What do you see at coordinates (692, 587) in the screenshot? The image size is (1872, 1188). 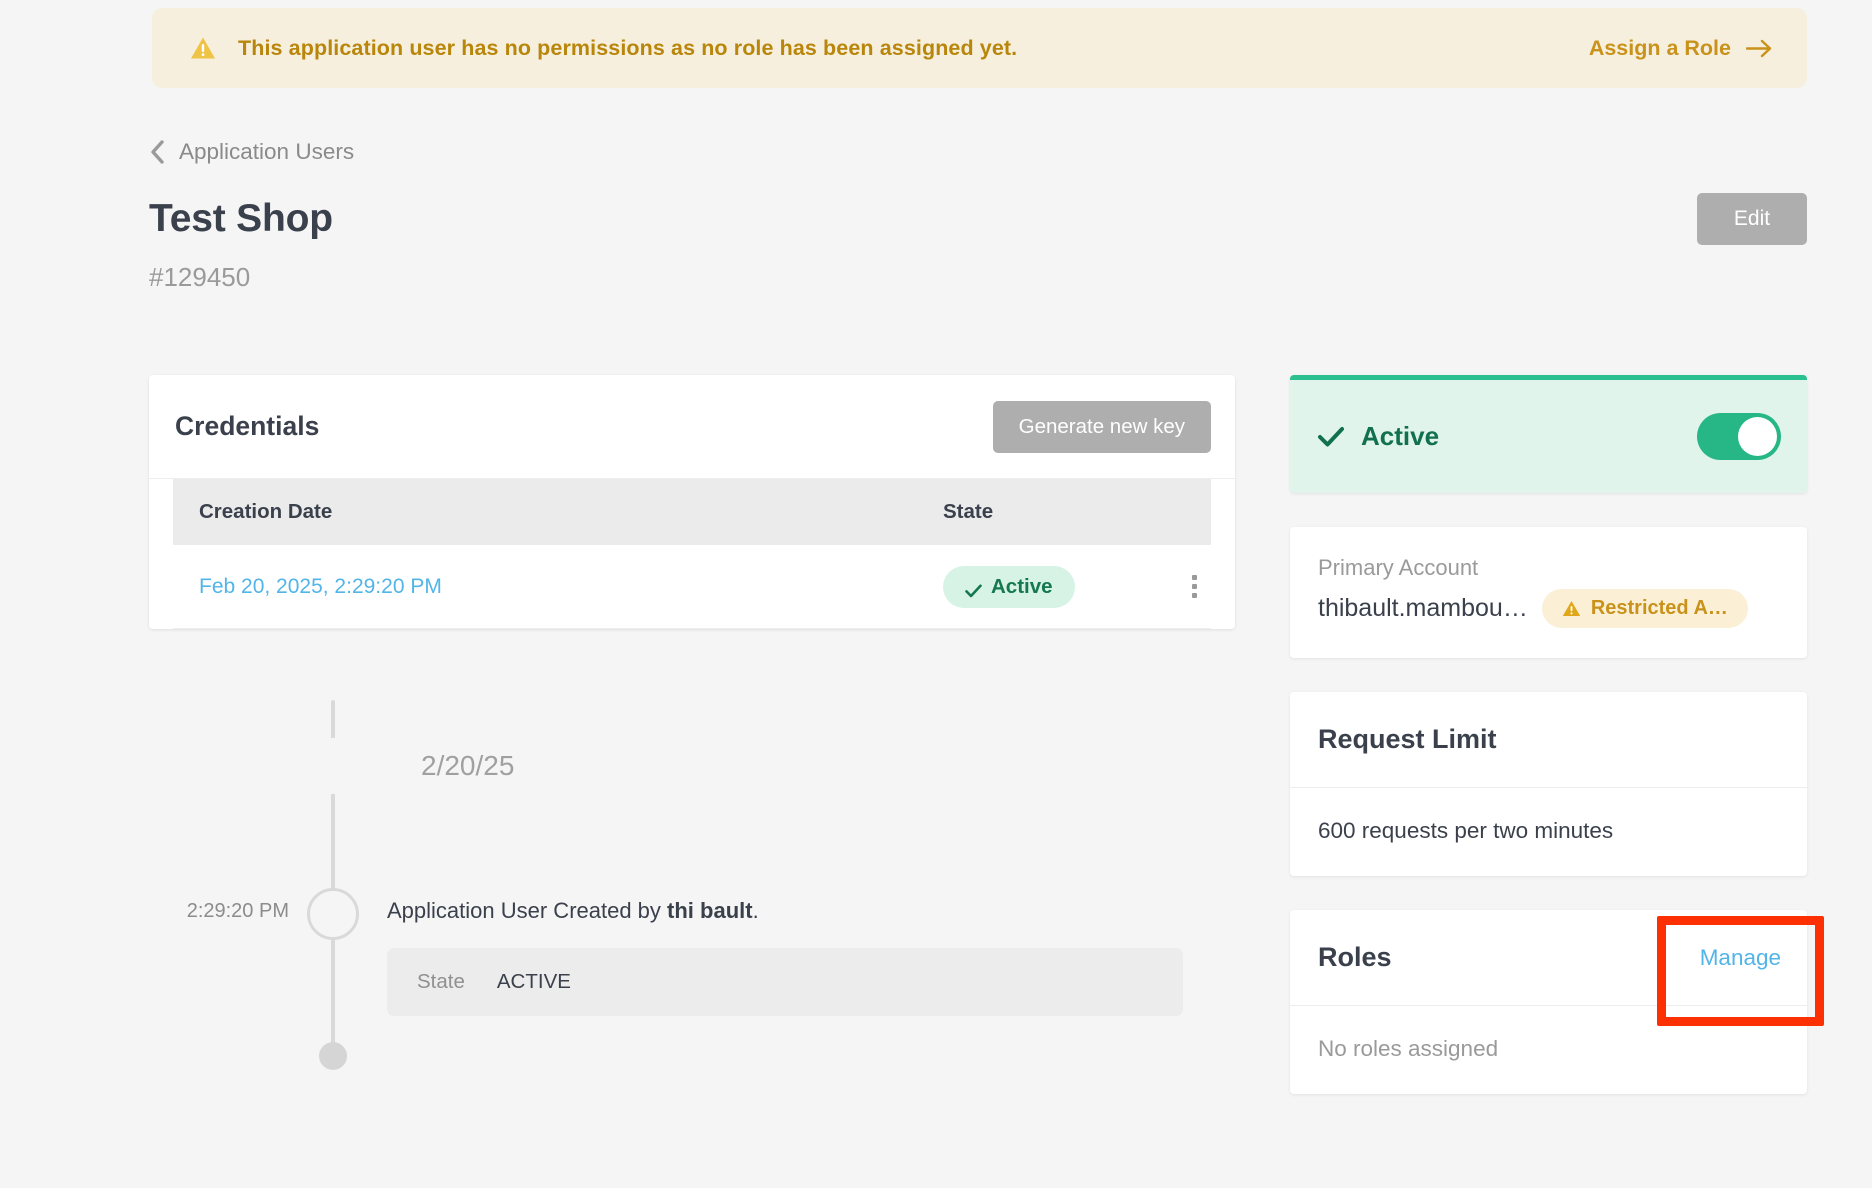 I see `table-row: Feb 20, 2025, 2:29:20 PM Active` at bounding box center [692, 587].